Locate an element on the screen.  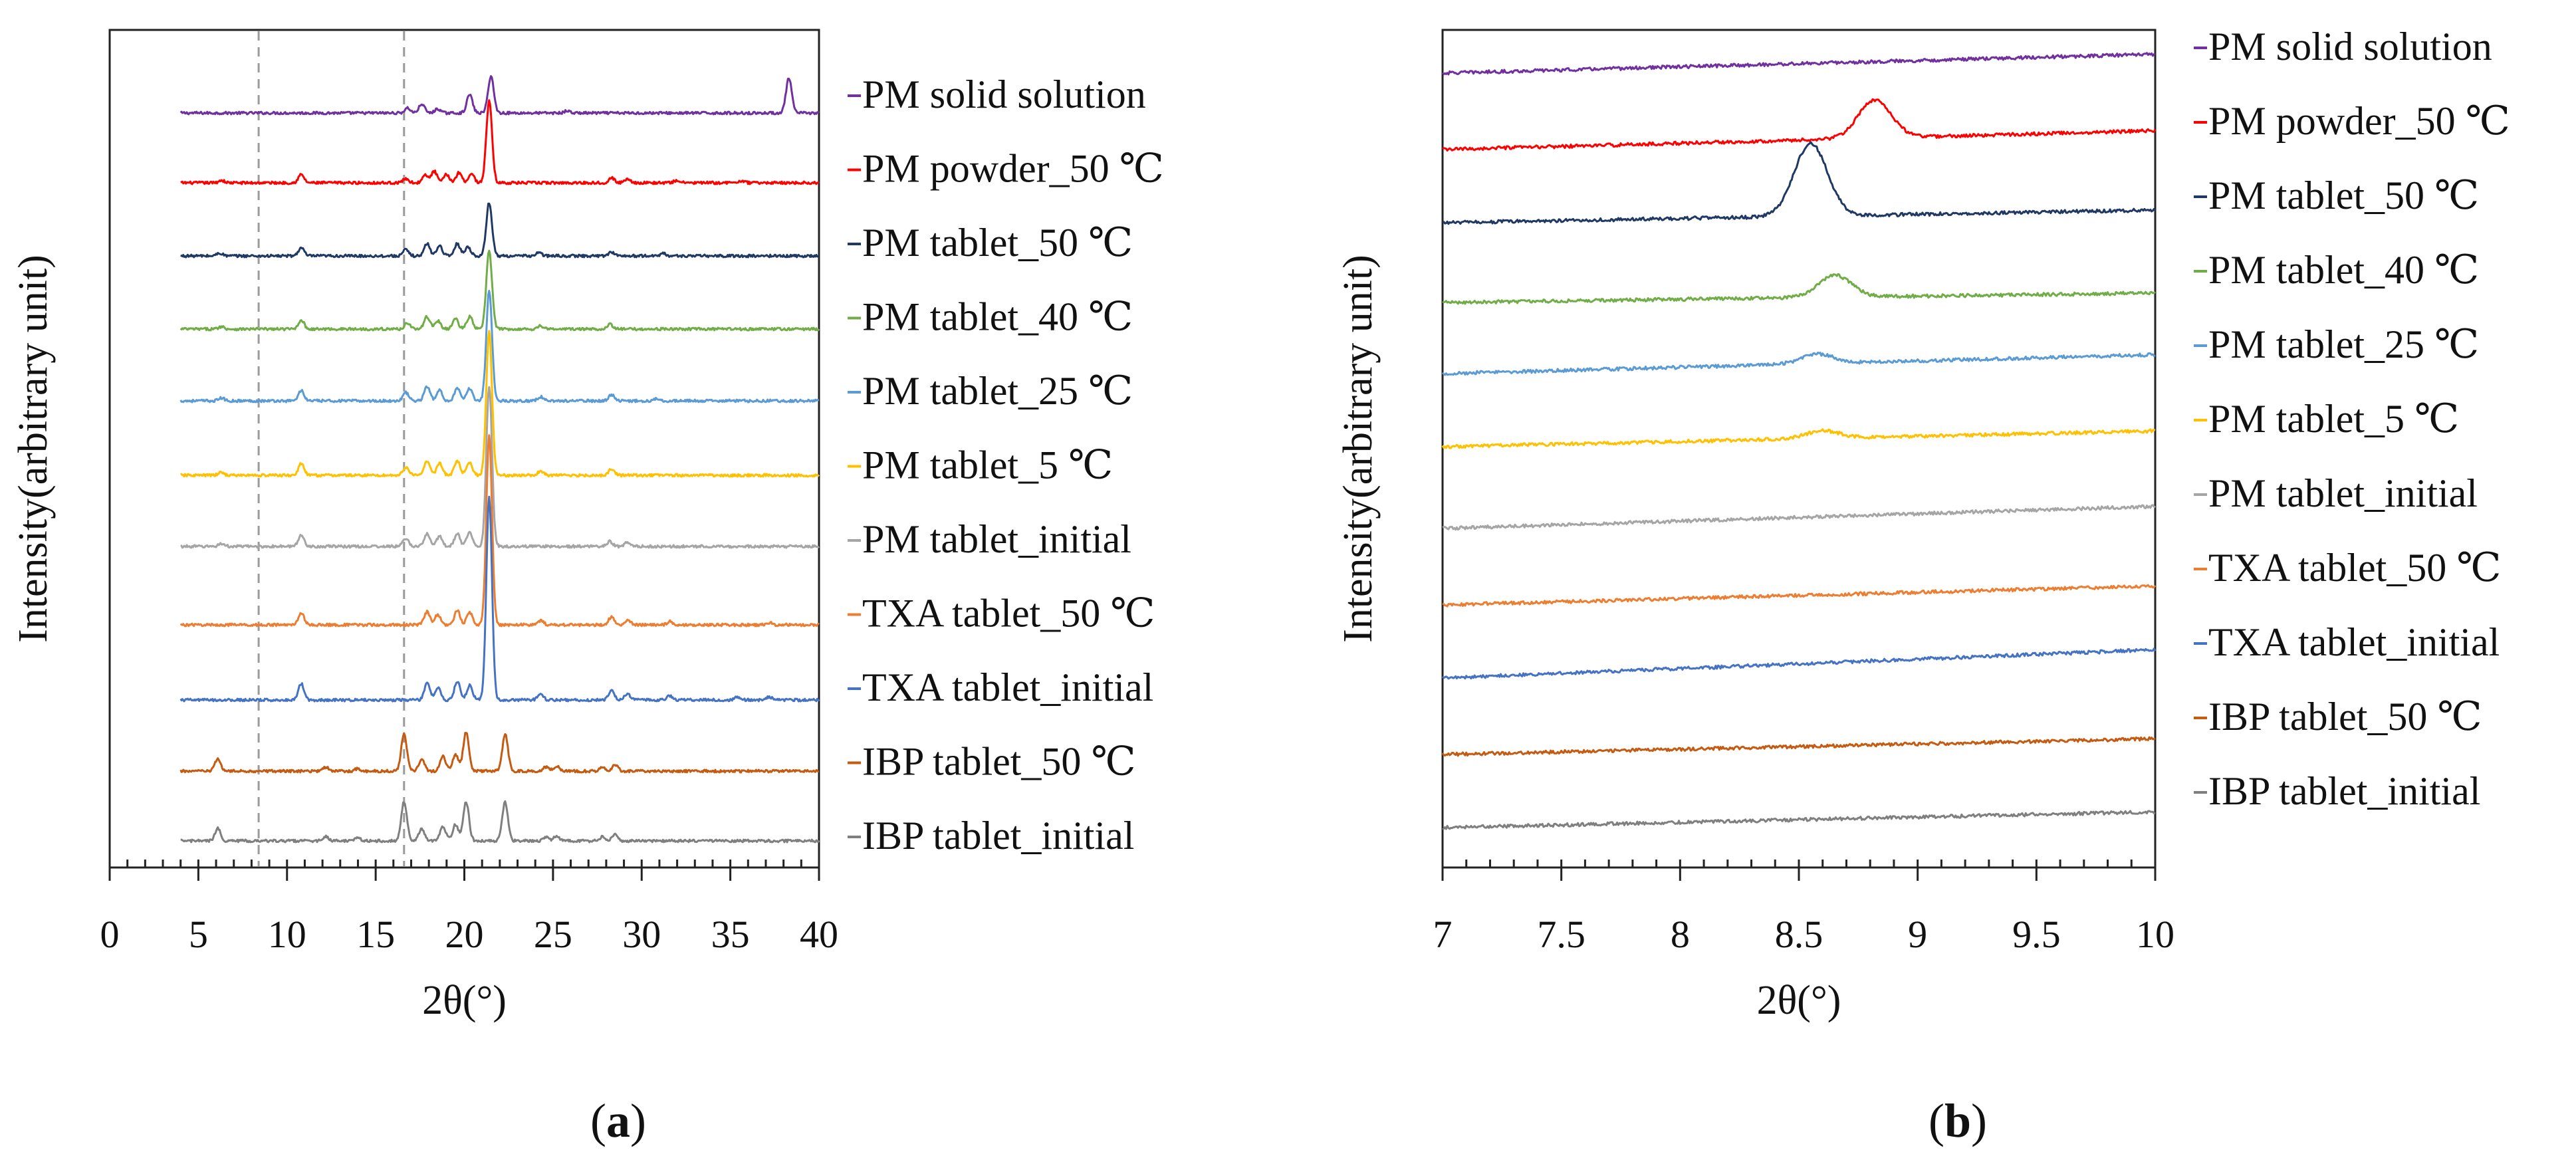
x-tick-label: 9 is located at coordinates (1917, 934).